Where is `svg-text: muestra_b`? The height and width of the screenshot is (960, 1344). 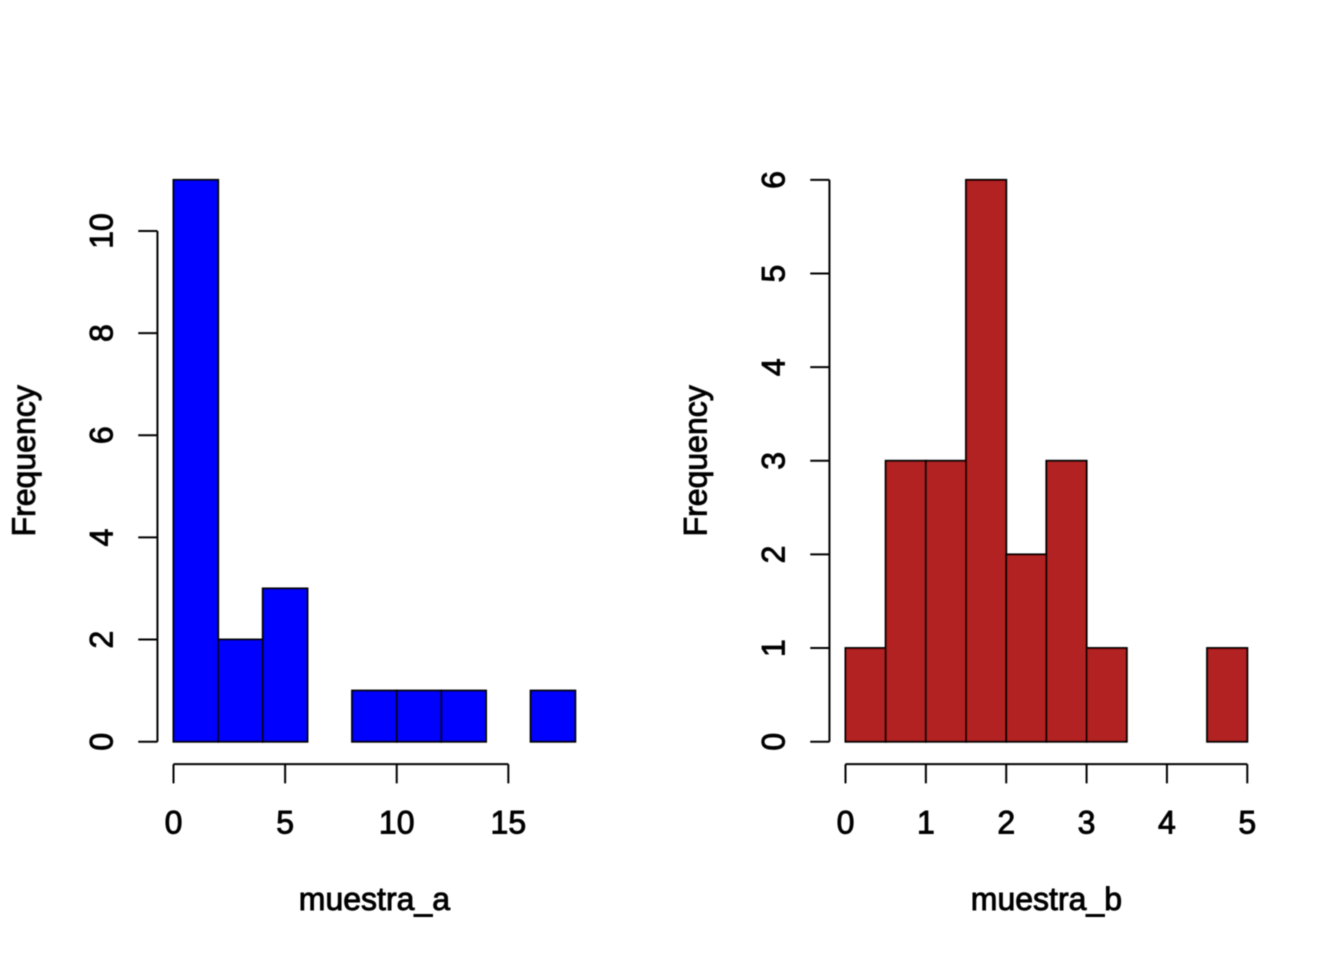
svg-text: muestra_b is located at coordinates (1046, 899).